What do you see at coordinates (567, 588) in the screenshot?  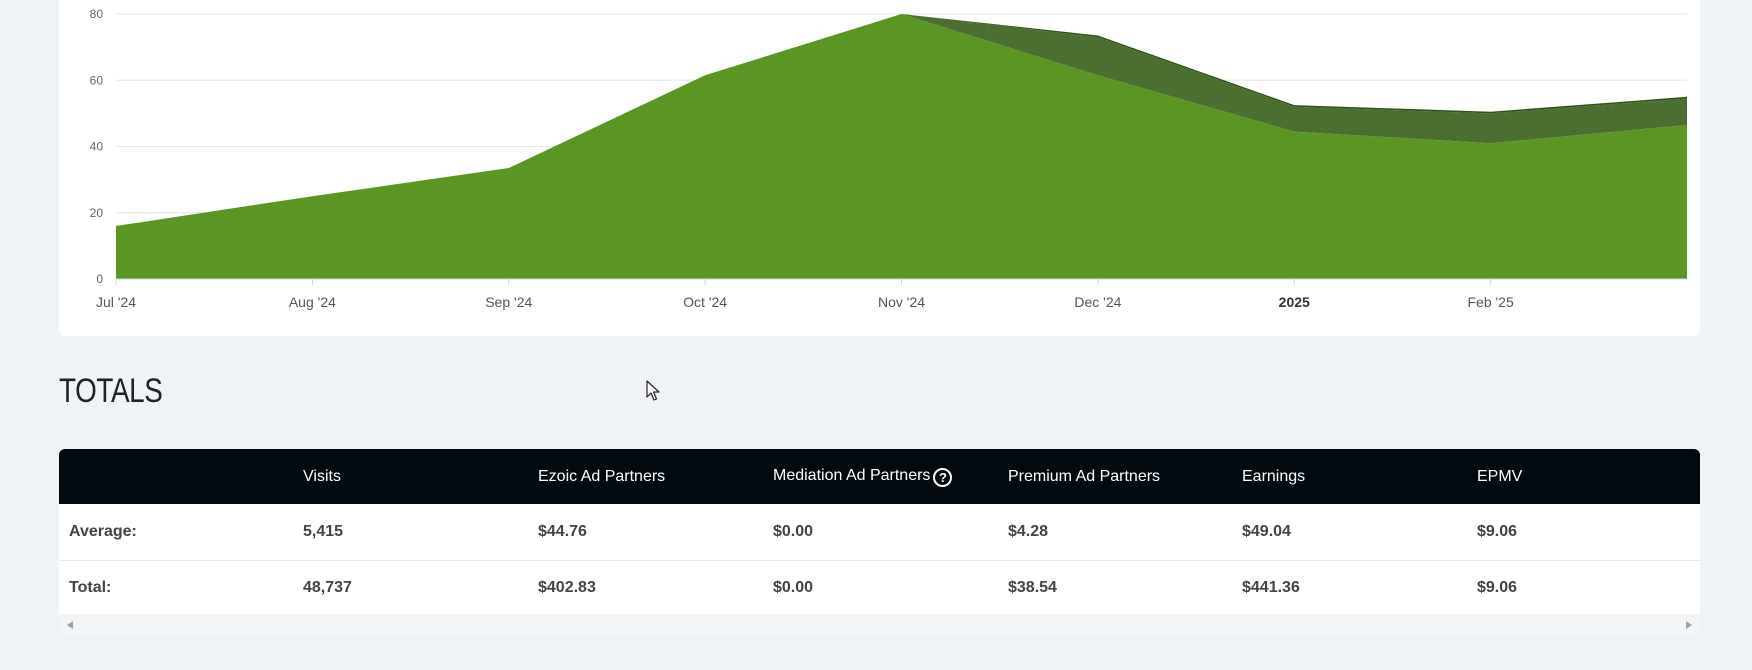 I see `cell-ezoic-ad-partners: $402.83` at bounding box center [567, 588].